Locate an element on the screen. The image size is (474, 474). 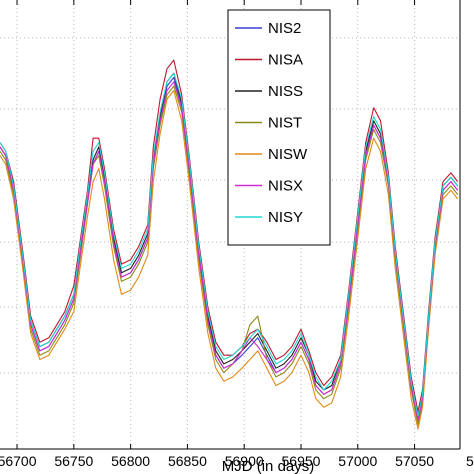
x-tick-label: 5 is located at coordinates (470, 461).